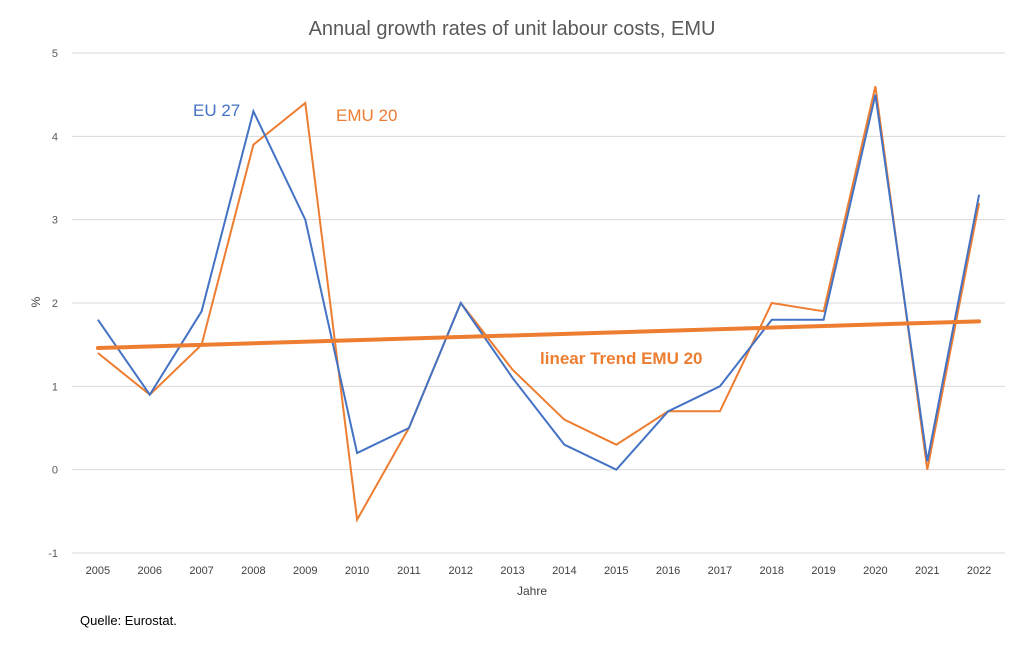  What do you see at coordinates (36, 301) in the screenshot?
I see `y-axis-label: %` at bounding box center [36, 301].